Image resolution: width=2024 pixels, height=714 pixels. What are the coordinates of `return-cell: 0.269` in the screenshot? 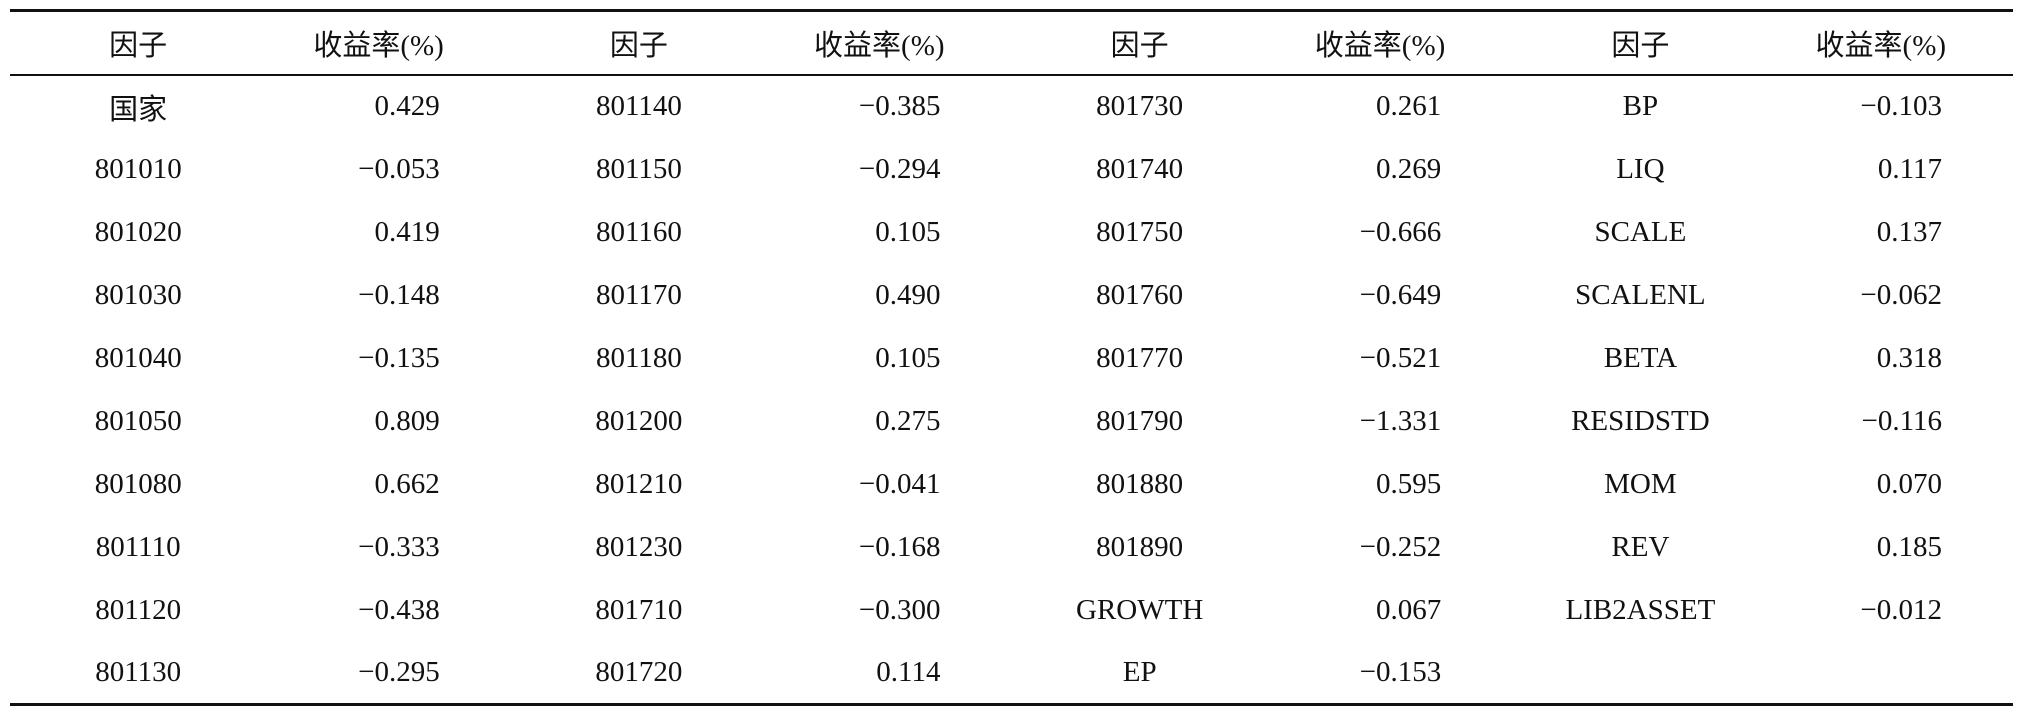 It's located at (1408, 168).